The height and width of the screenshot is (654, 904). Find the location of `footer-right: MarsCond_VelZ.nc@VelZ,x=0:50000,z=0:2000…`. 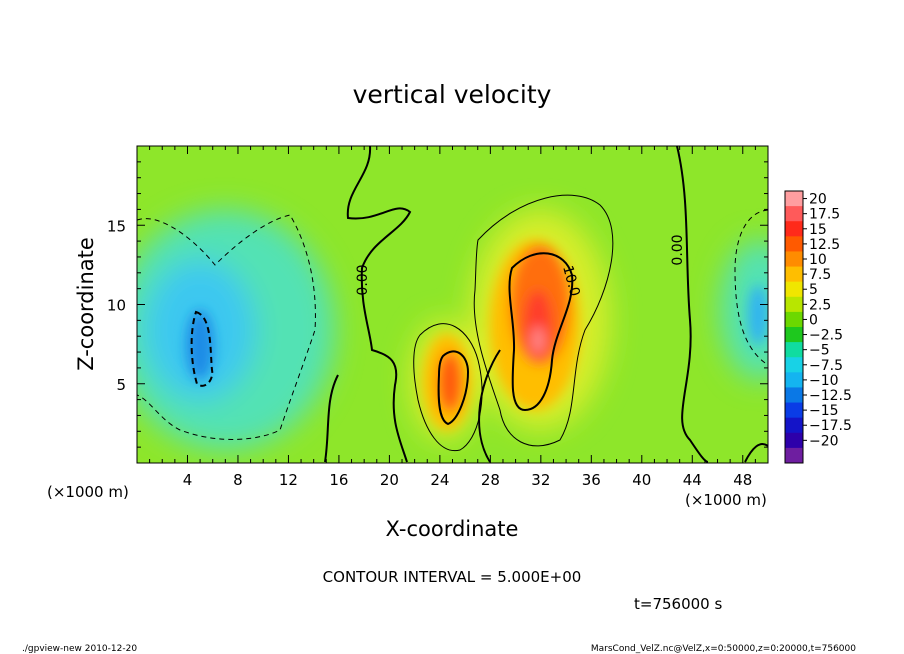

footer-right: MarsCond_VelZ.nc@VelZ,x=0:50000,z=0:2000… is located at coordinates (723, 649).